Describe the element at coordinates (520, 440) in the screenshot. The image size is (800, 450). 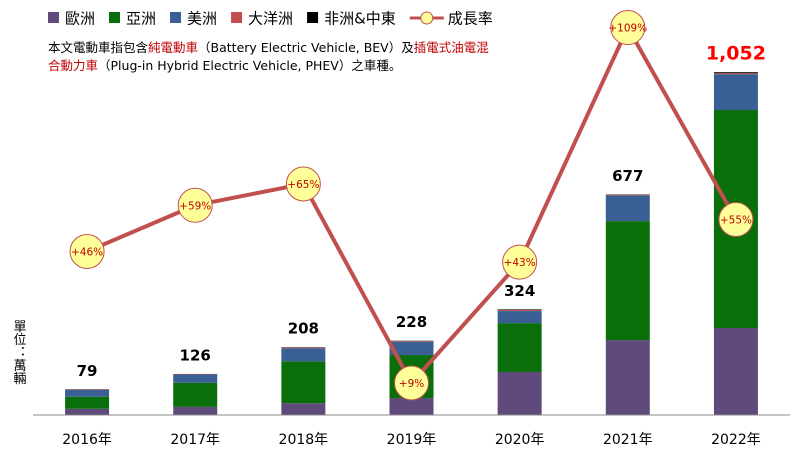
I see `x-tick-label: 2020年` at that location.